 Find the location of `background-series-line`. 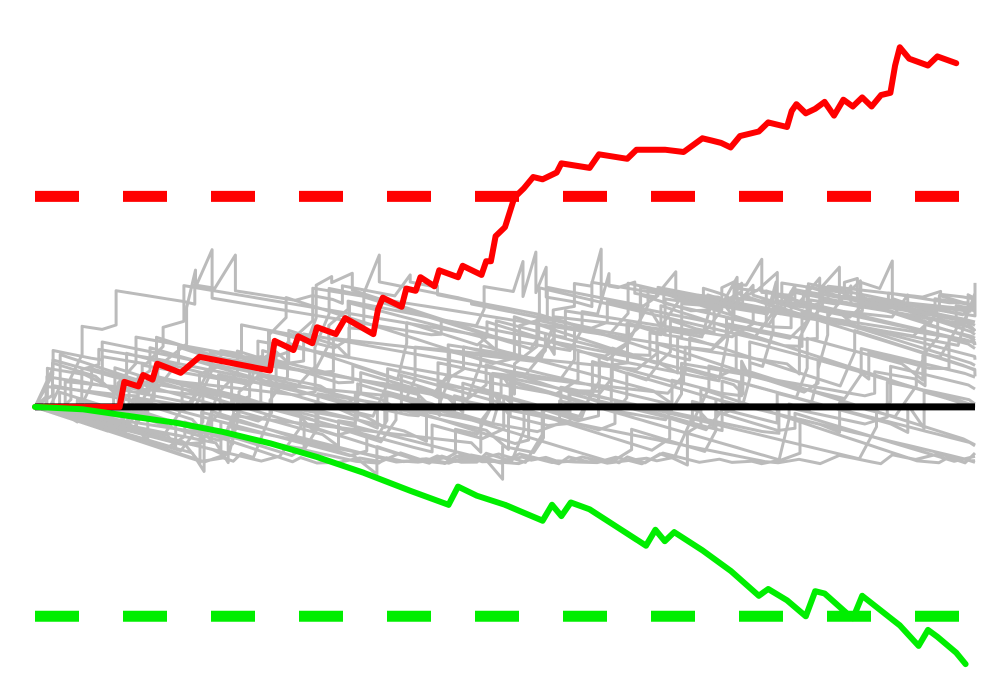

background-series-line is located at coordinates (505, 428).